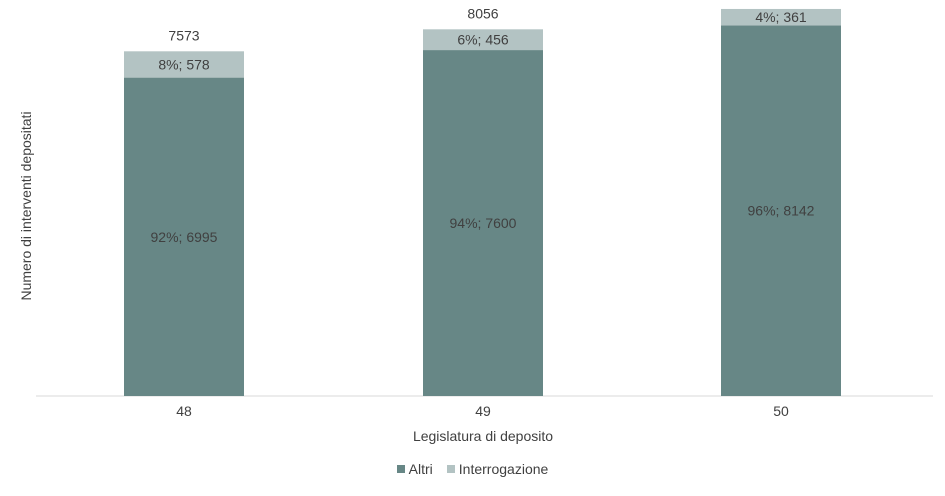 The height and width of the screenshot is (496, 945). I want to click on x-tick-label-50: 50, so click(781, 411).